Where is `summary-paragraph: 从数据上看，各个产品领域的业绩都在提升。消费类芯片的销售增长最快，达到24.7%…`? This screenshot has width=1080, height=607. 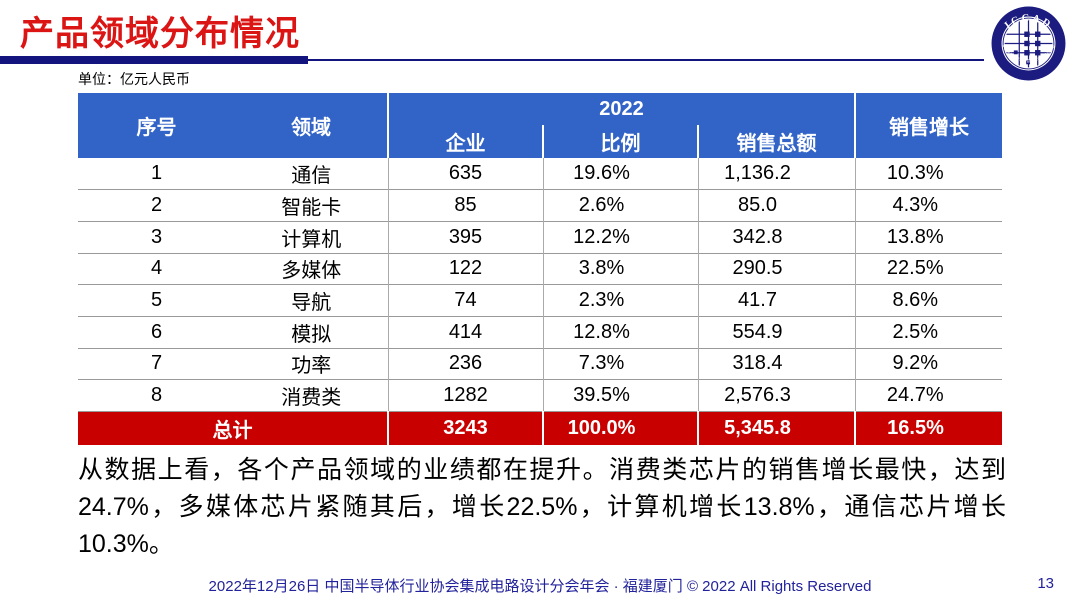
summary-paragraph: 从数据上看，各个产品领域的业绩都在提升。消费类芯片的销售增长最快，达到24.7%… is located at coordinates (542, 507).